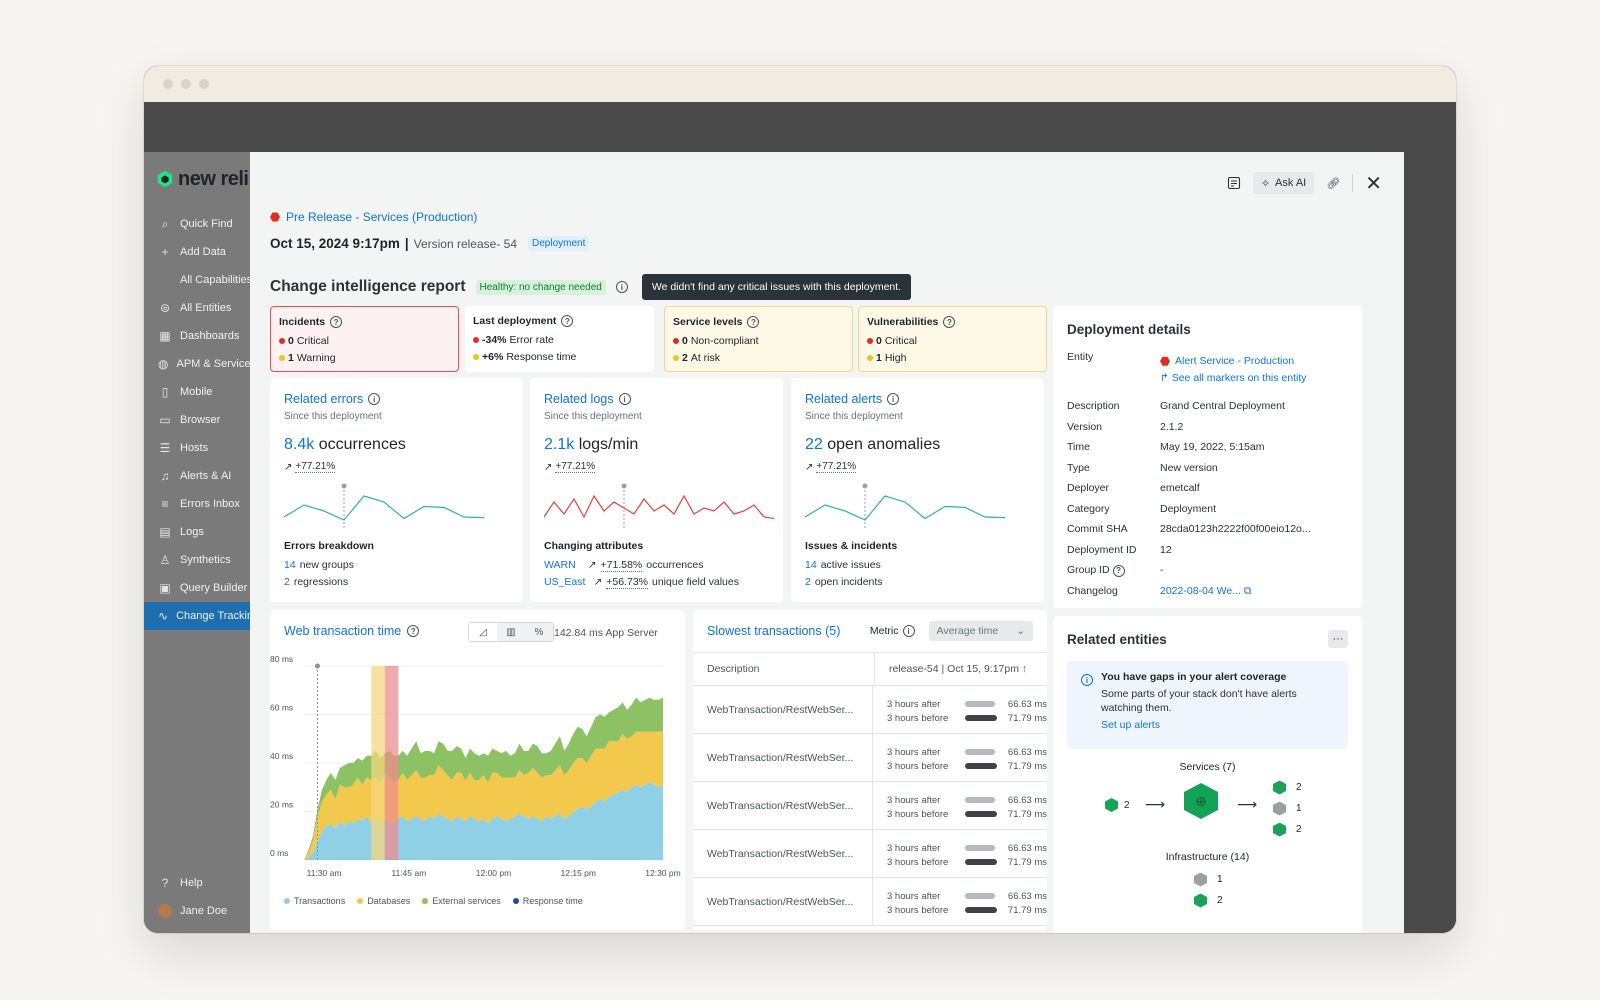 Image resolution: width=1600 pixels, height=1000 pixels. I want to click on series-area-databases, so click(483, 796).